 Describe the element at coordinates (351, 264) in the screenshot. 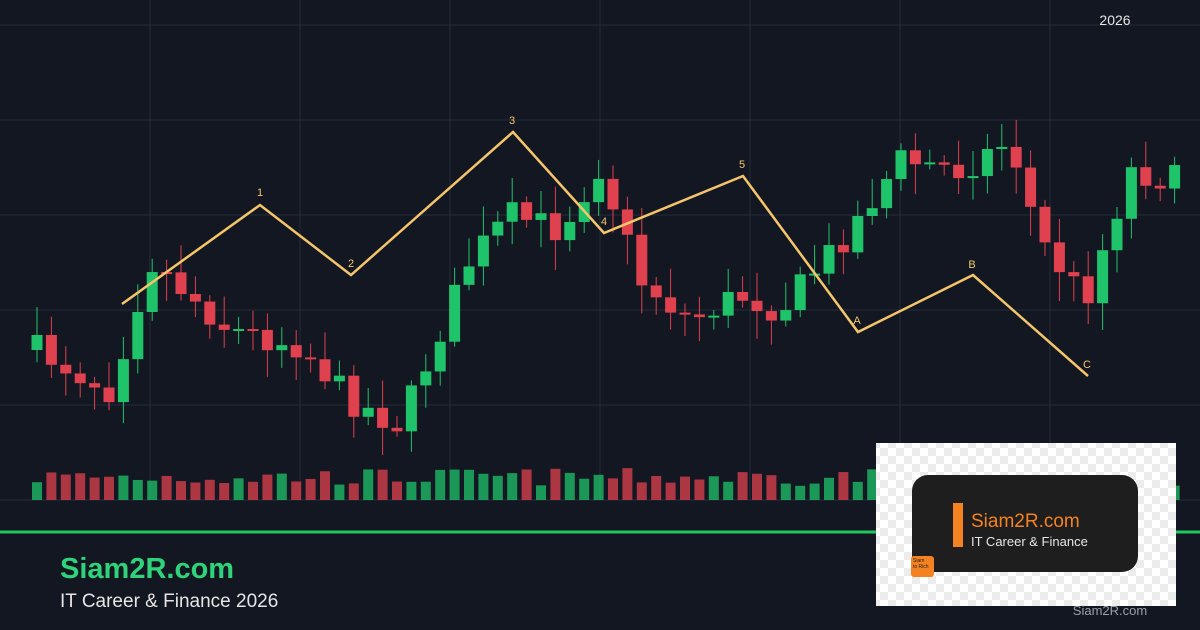

I see `wave-label: 2` at that location.